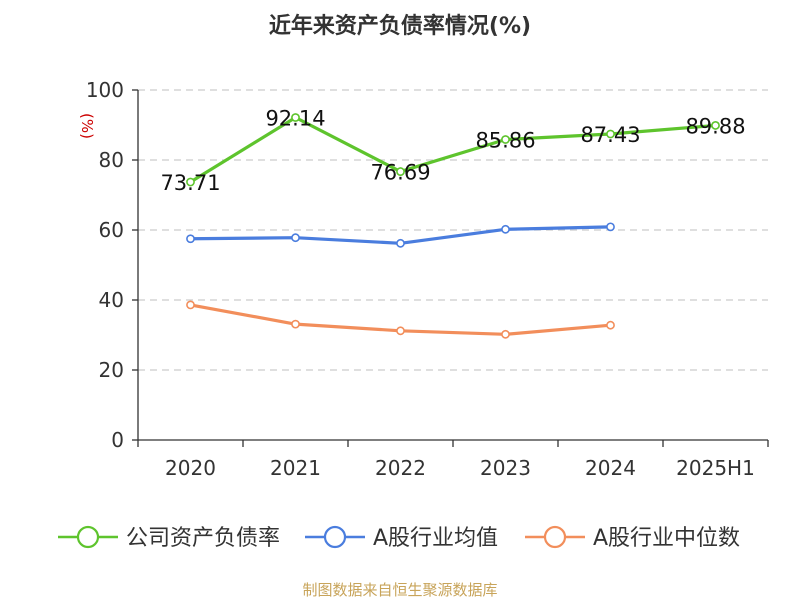 The height and width of the screenshot is (600, 800). I want to click on x-tick-label: 2022, so click(400, 468).